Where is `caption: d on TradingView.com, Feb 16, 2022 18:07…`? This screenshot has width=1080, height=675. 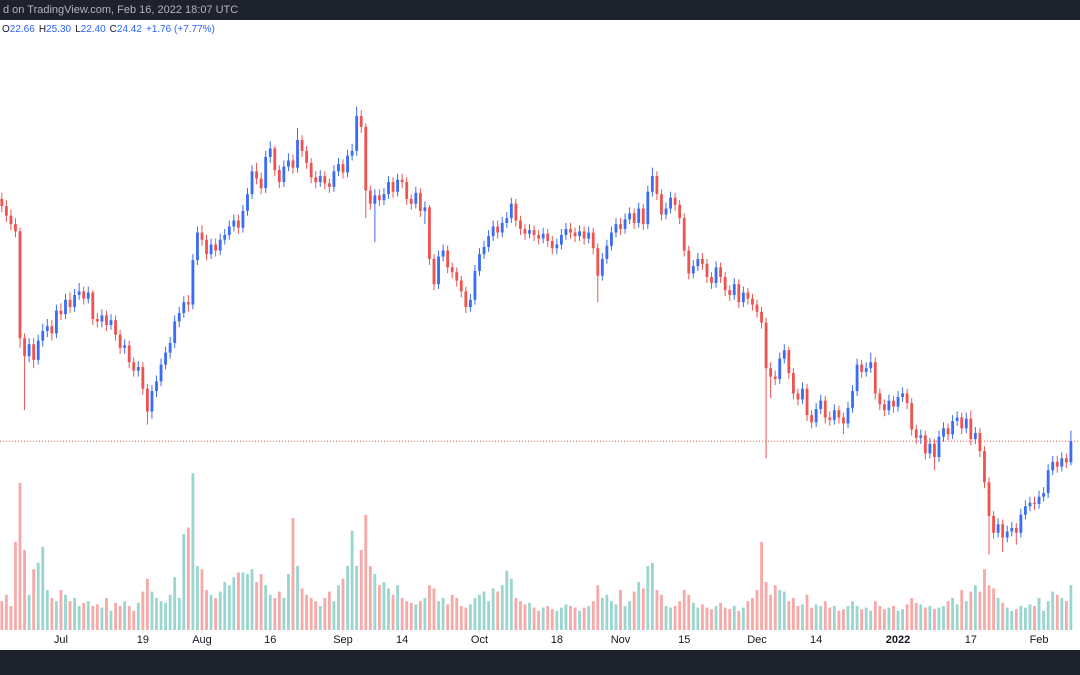 caption: d on TradingView.com, Feb 16, 2022 18:07… is located at coordinates (121, 10).